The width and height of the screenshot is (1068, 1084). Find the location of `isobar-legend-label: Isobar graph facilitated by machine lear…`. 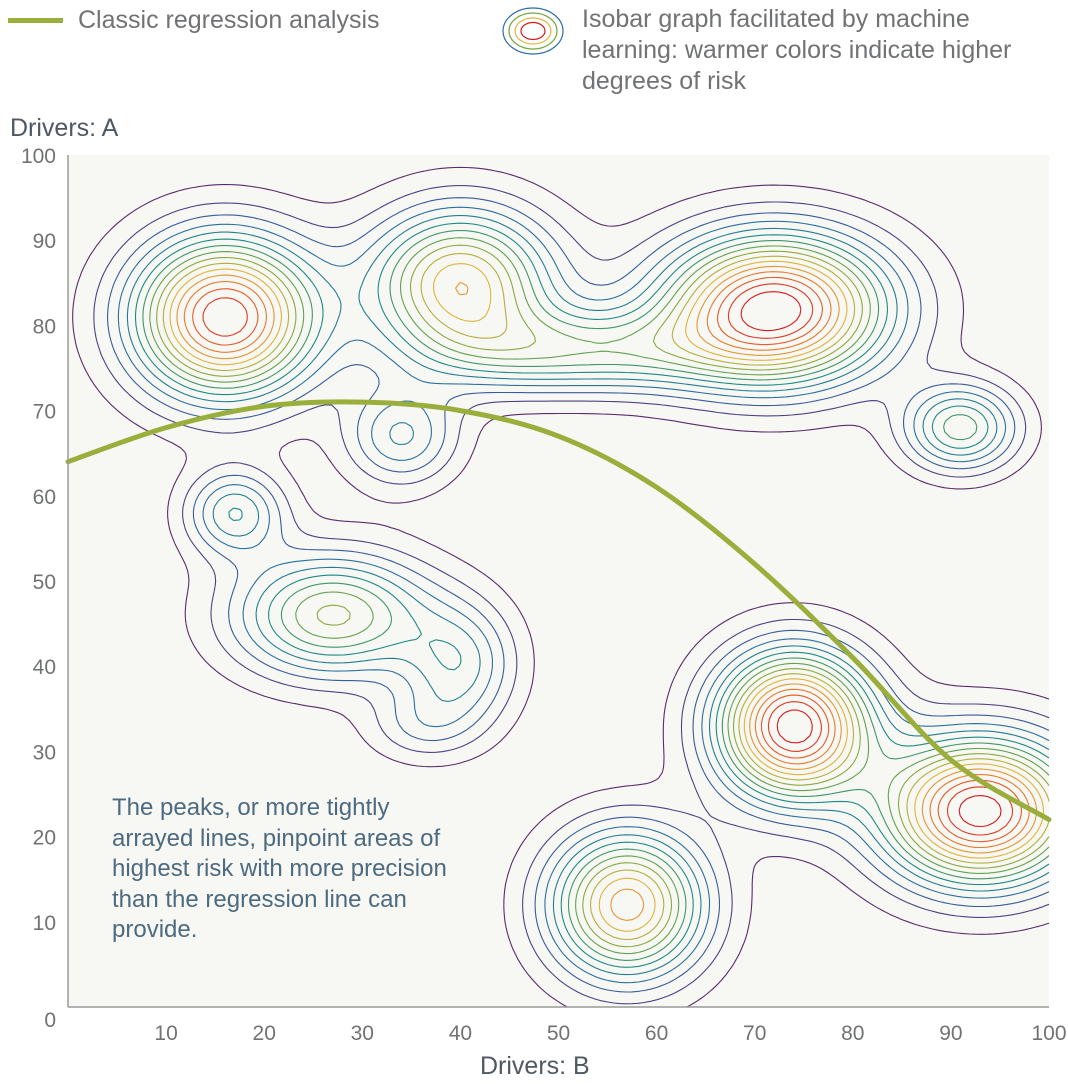

isobar-legend-label: Isobar graph facilitated by machine lear… is located at coordinates (797, 50).